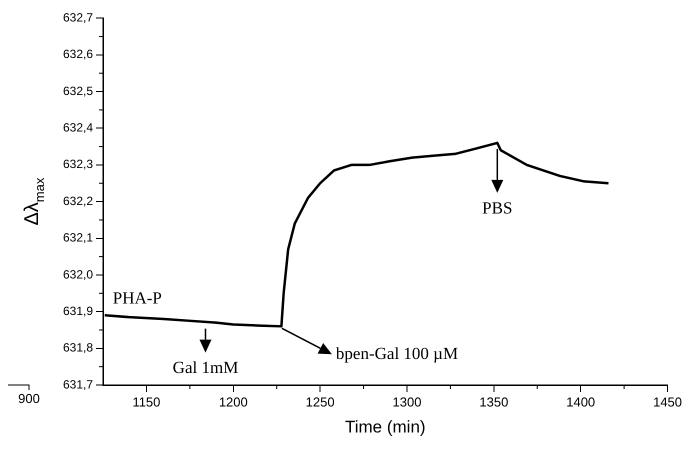 The width and height of the screenshot is (693, 450). I want to click on x-tick-label: 1350, so click(493, 402).